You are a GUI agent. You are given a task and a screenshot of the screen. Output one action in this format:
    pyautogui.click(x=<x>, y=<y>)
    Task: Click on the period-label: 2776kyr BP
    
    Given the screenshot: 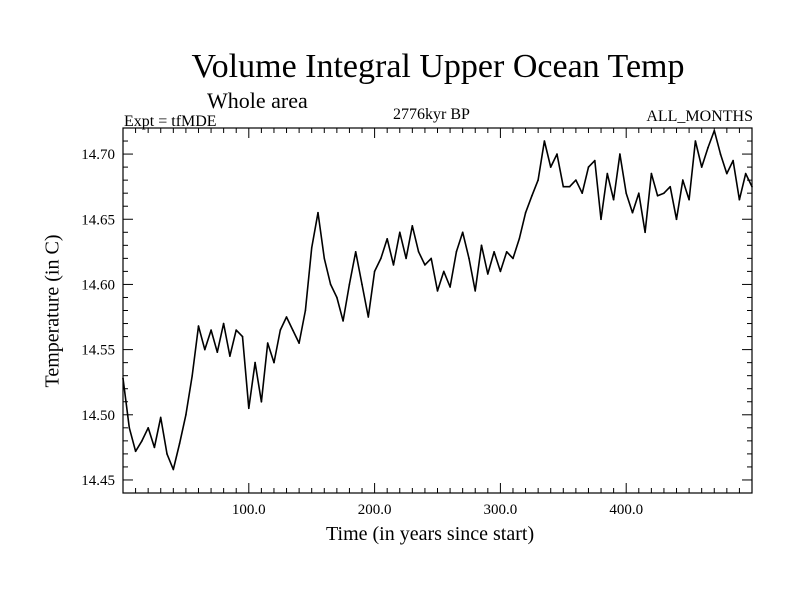 What is the action you would take?
    pyautogui.click(x=431, y=114)
    